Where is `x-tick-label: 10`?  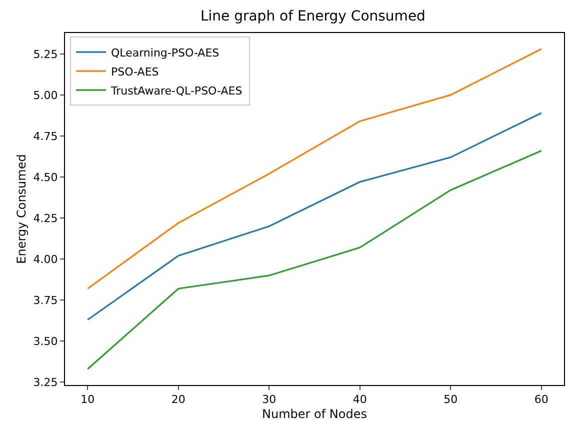
x-tick-label: 10 is located at coordinates (87, 399).